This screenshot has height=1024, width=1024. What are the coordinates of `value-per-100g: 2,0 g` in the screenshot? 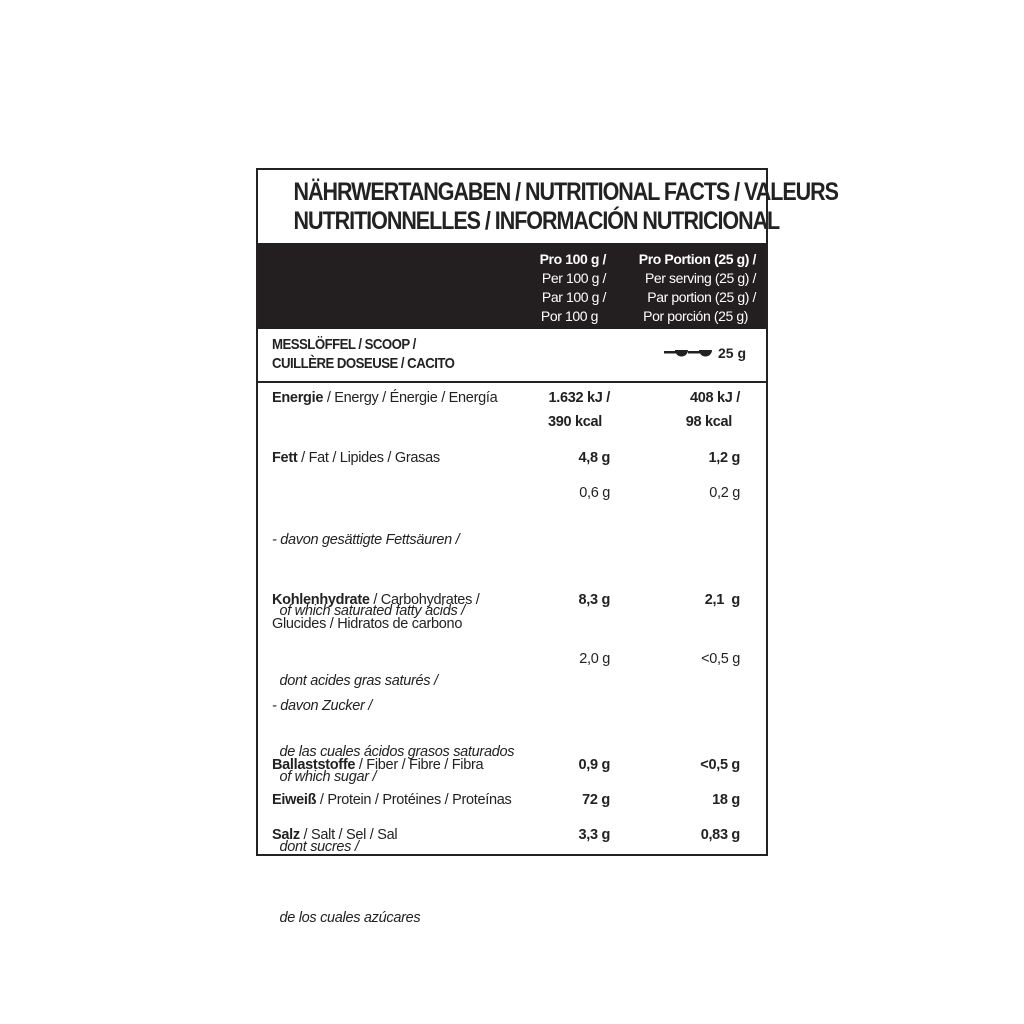 It's located at (594, 659).